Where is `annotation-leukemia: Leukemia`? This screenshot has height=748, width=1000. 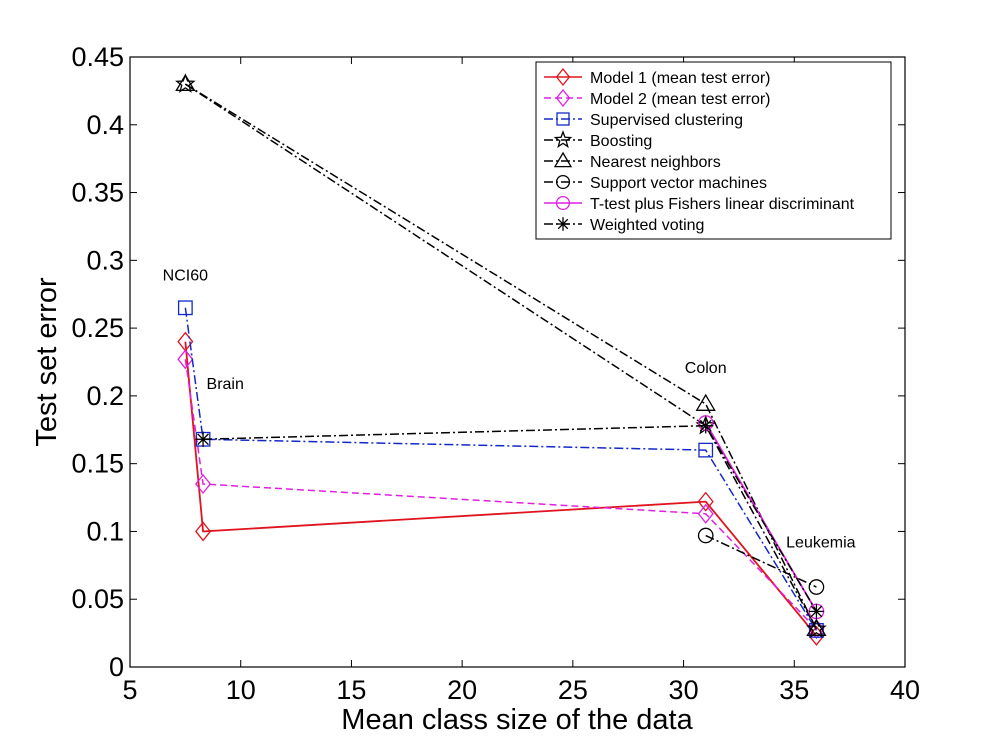 annotation-leukemia: Leukemia is located at coordinates (820, 543).